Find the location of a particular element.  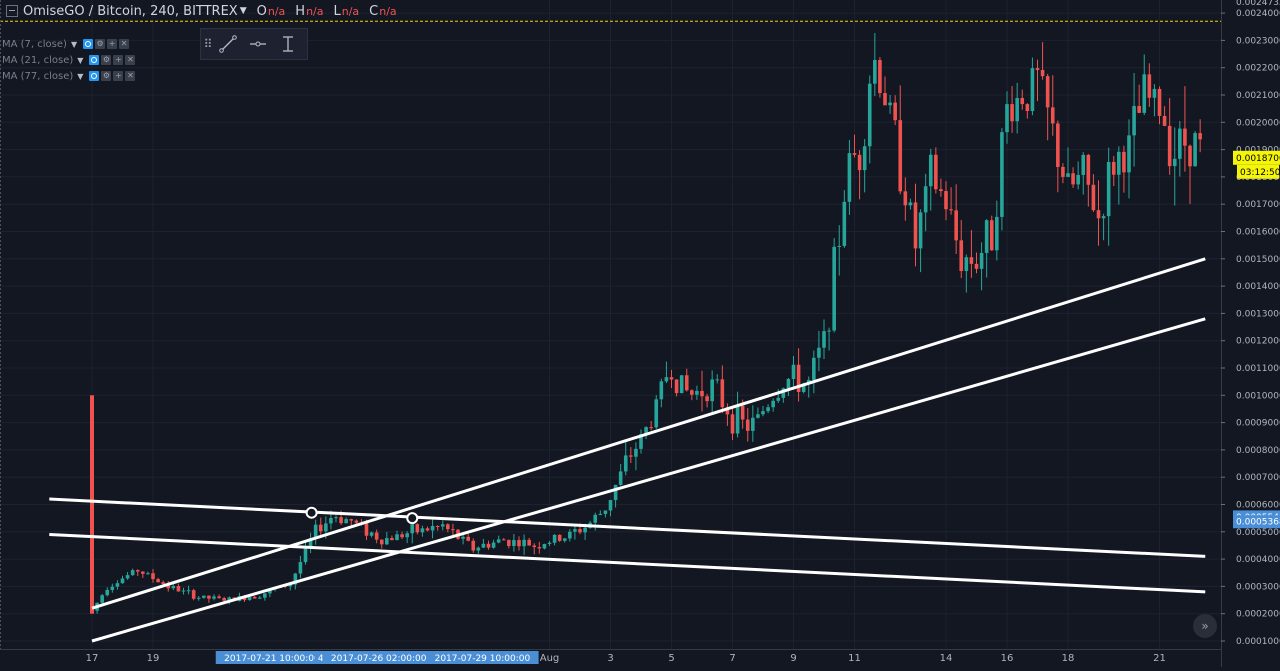

candle-spike is located at coordinates (92, 504).